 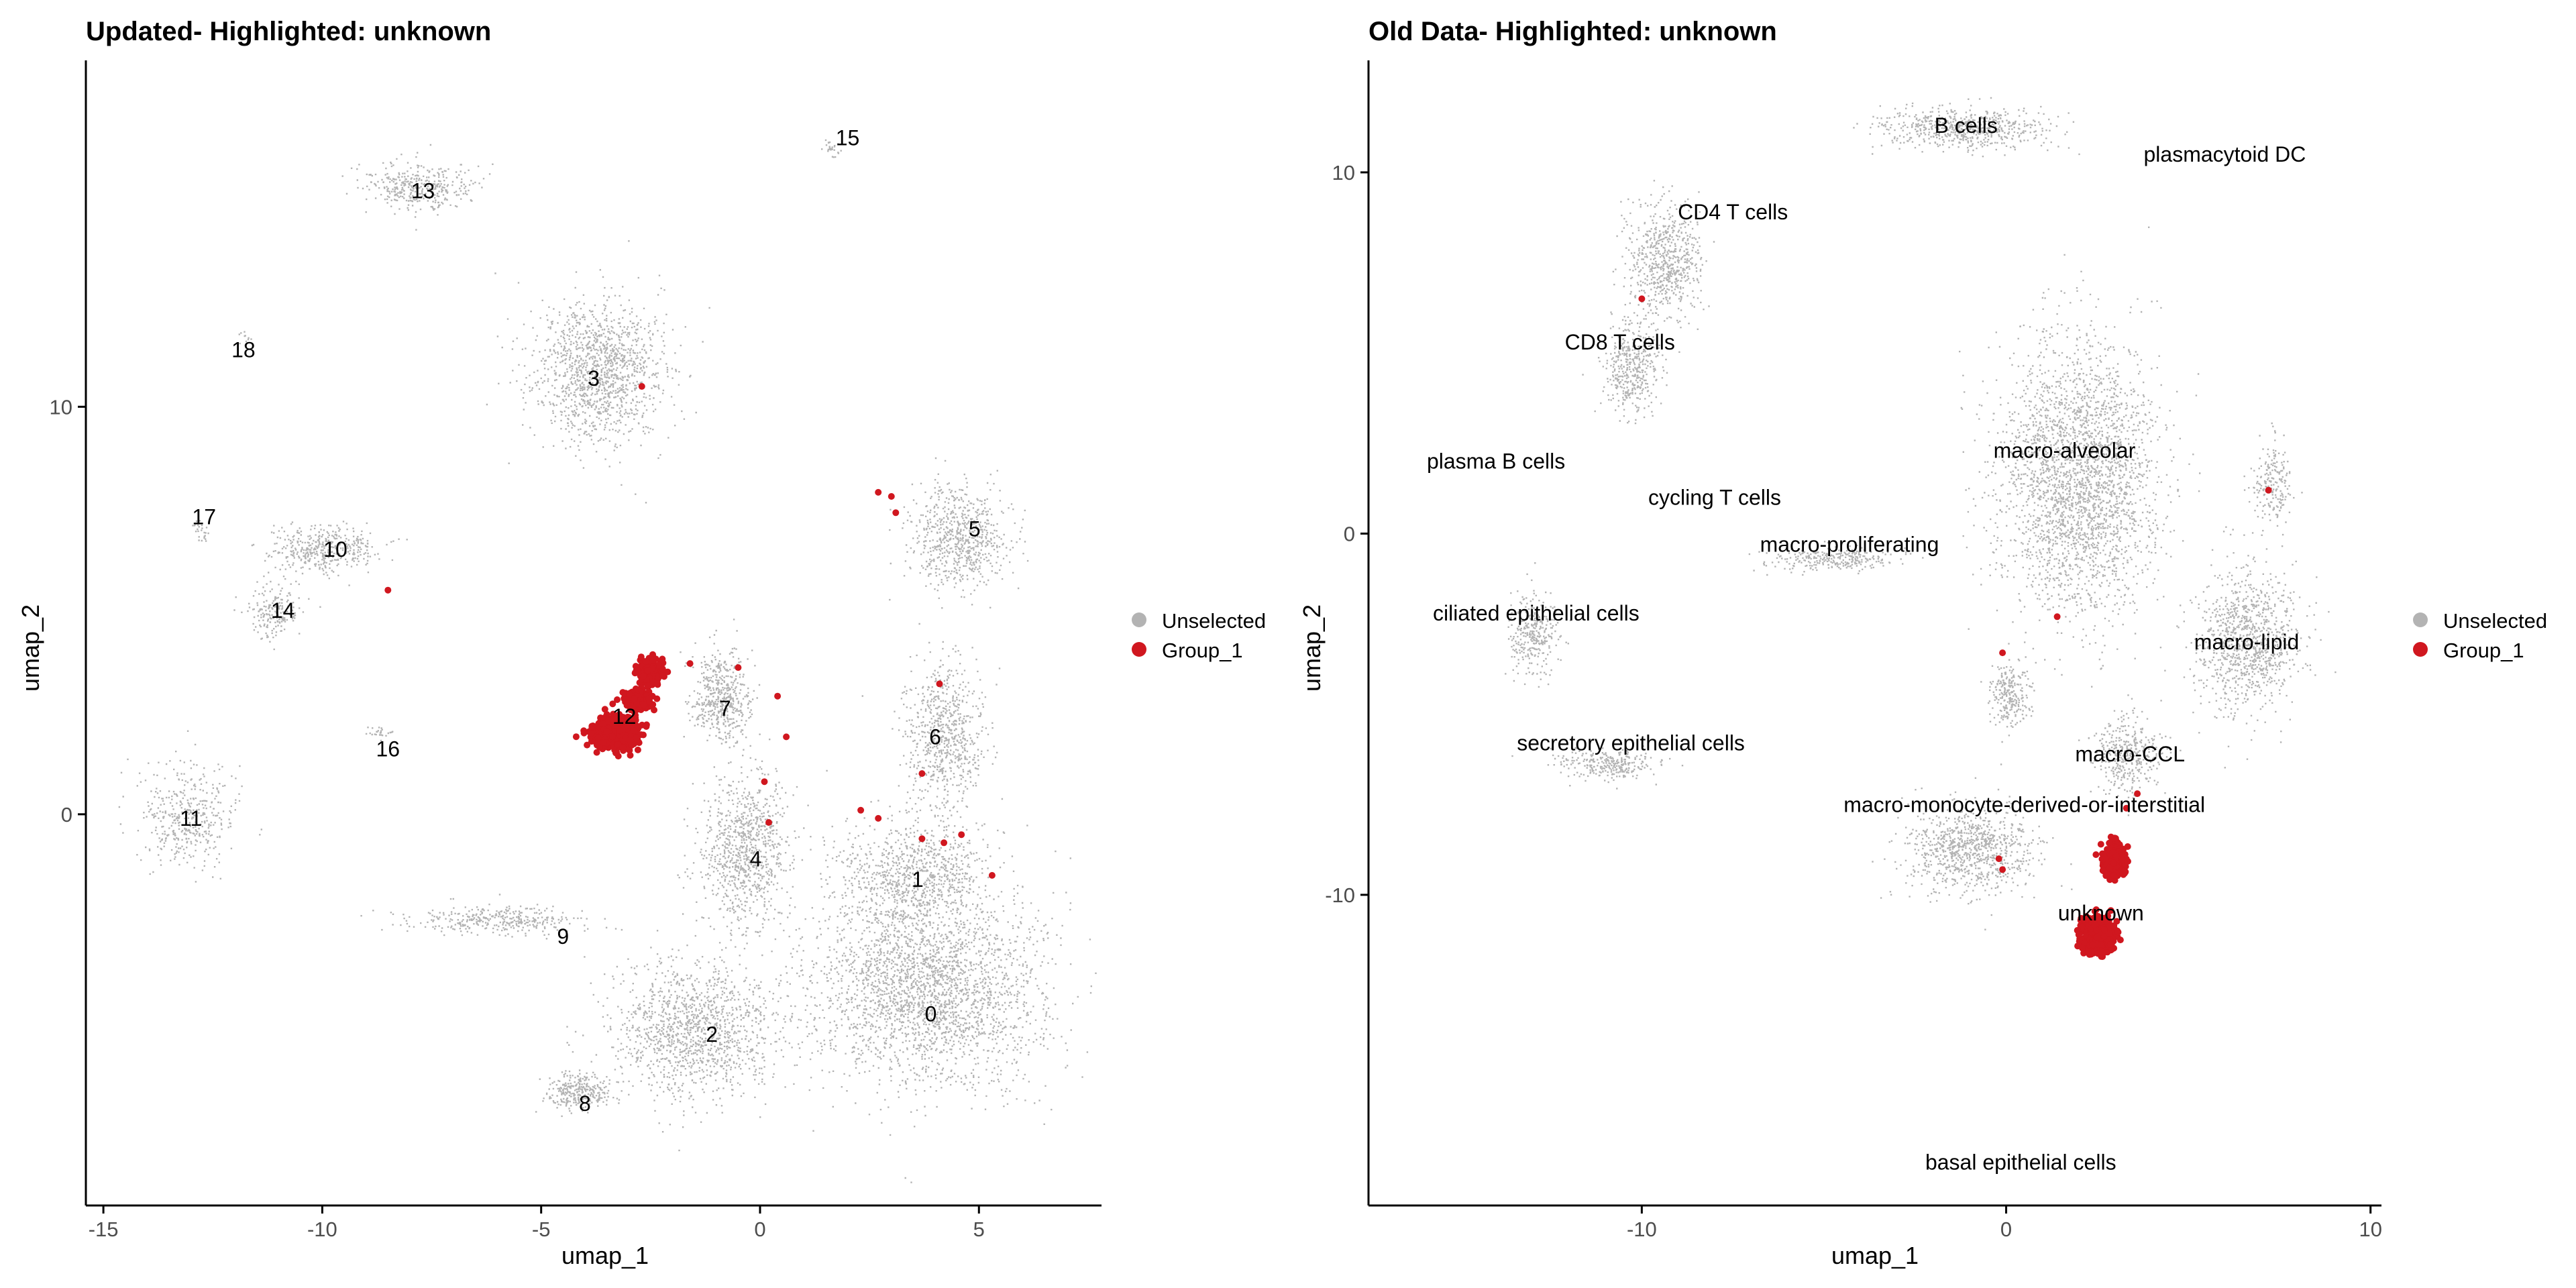 I want to click on cluster-label: 2, so click(x=712, y=1034).